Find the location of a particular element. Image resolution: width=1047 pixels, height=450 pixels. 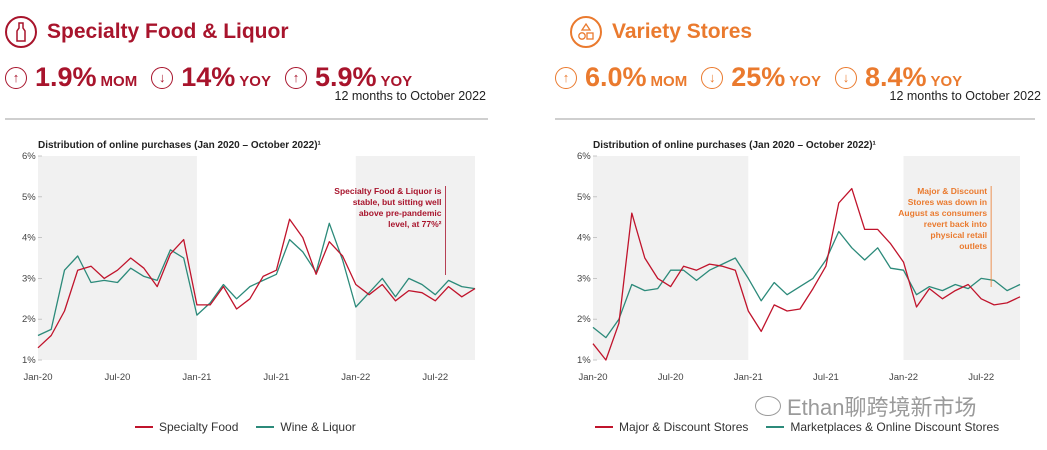

bottle-icon is located at coordinates (21, 32).